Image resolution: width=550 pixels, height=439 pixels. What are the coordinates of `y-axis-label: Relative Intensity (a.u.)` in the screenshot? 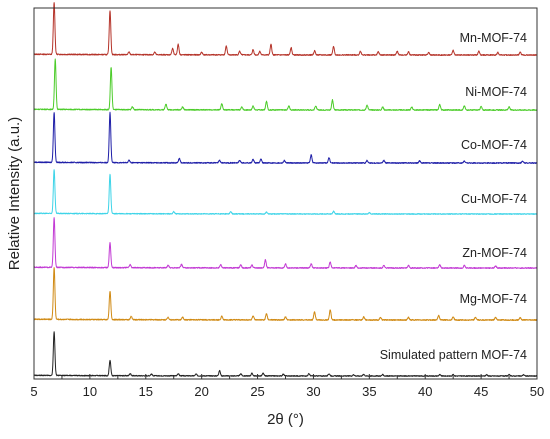 It's located at (14, 193).